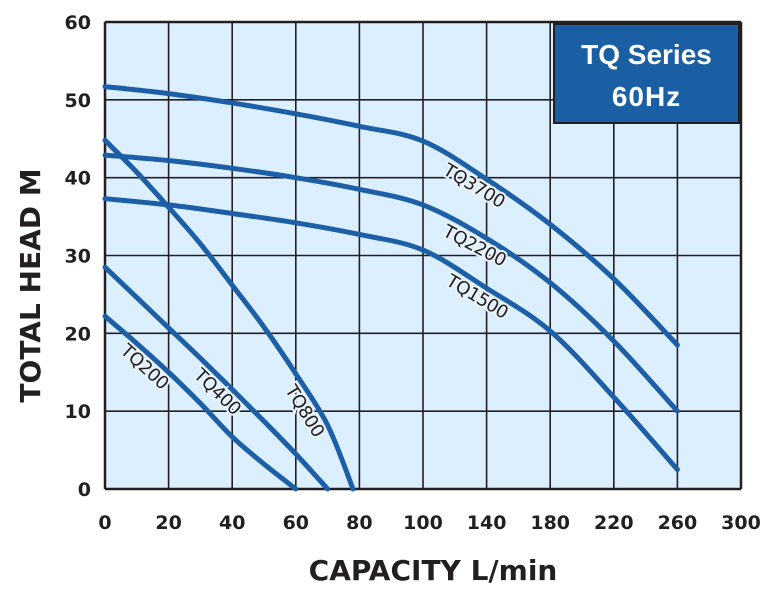 The width and height of the screenshot is (768, 616). I want to click on x-tick-label: 140, so click(487, 523).